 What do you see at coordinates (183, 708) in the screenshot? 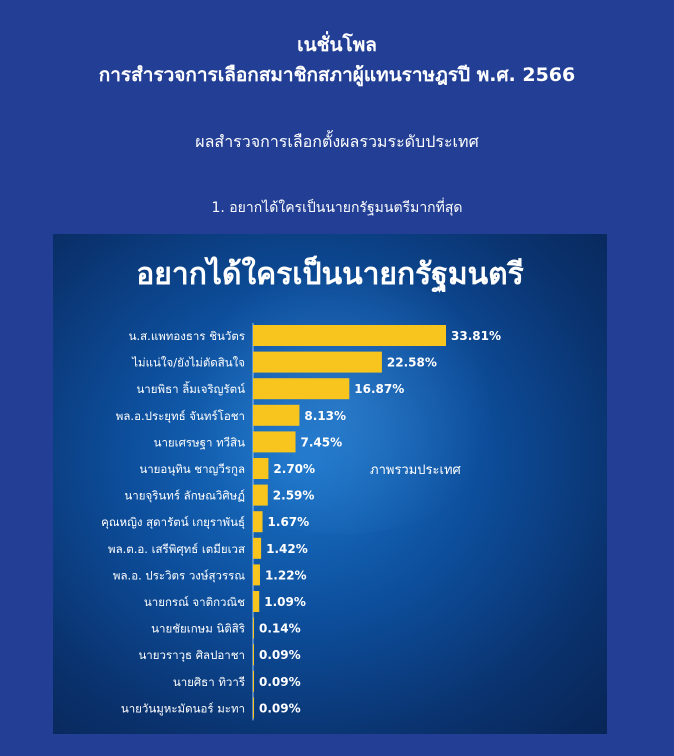
I see `category-label: นายวันมูหะมัดนอร์ มะทา` at bounding box center [183, 708].